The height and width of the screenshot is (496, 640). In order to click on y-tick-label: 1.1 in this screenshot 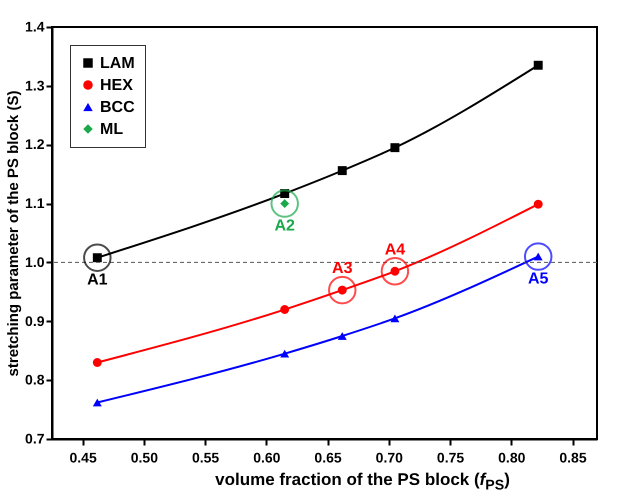, I will do `click(35, 203)`.